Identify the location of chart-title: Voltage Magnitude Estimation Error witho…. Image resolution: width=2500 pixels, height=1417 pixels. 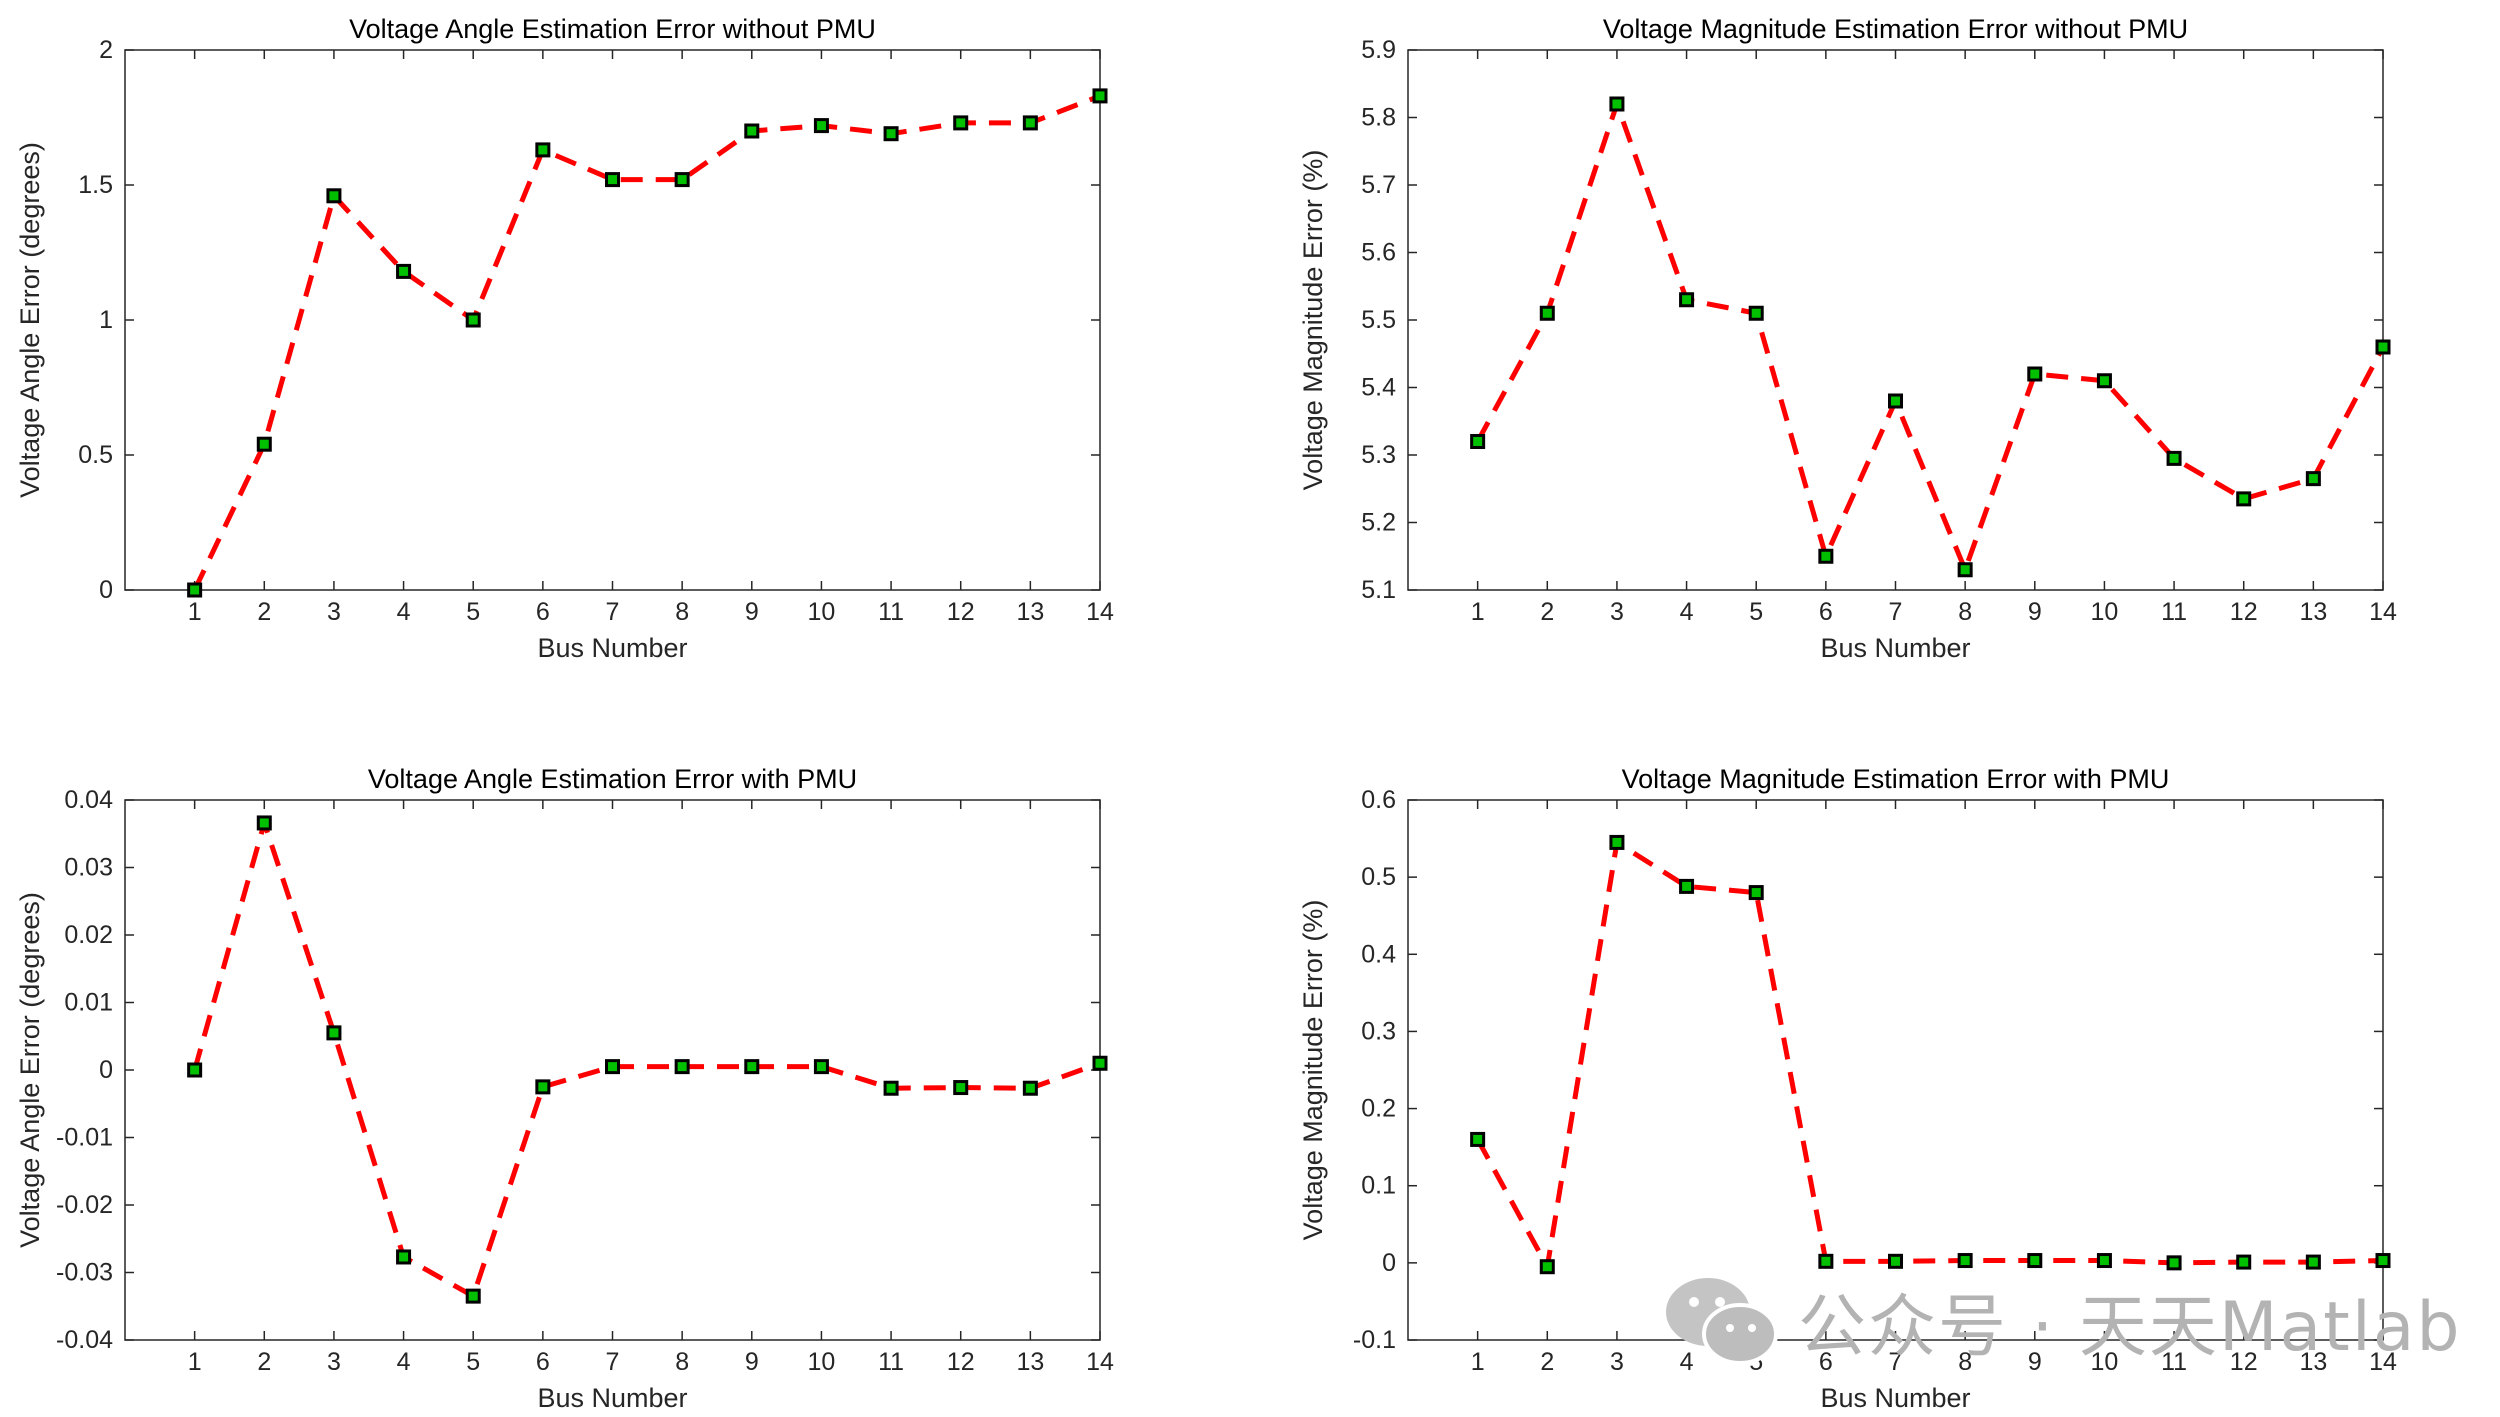
(1895, 29).